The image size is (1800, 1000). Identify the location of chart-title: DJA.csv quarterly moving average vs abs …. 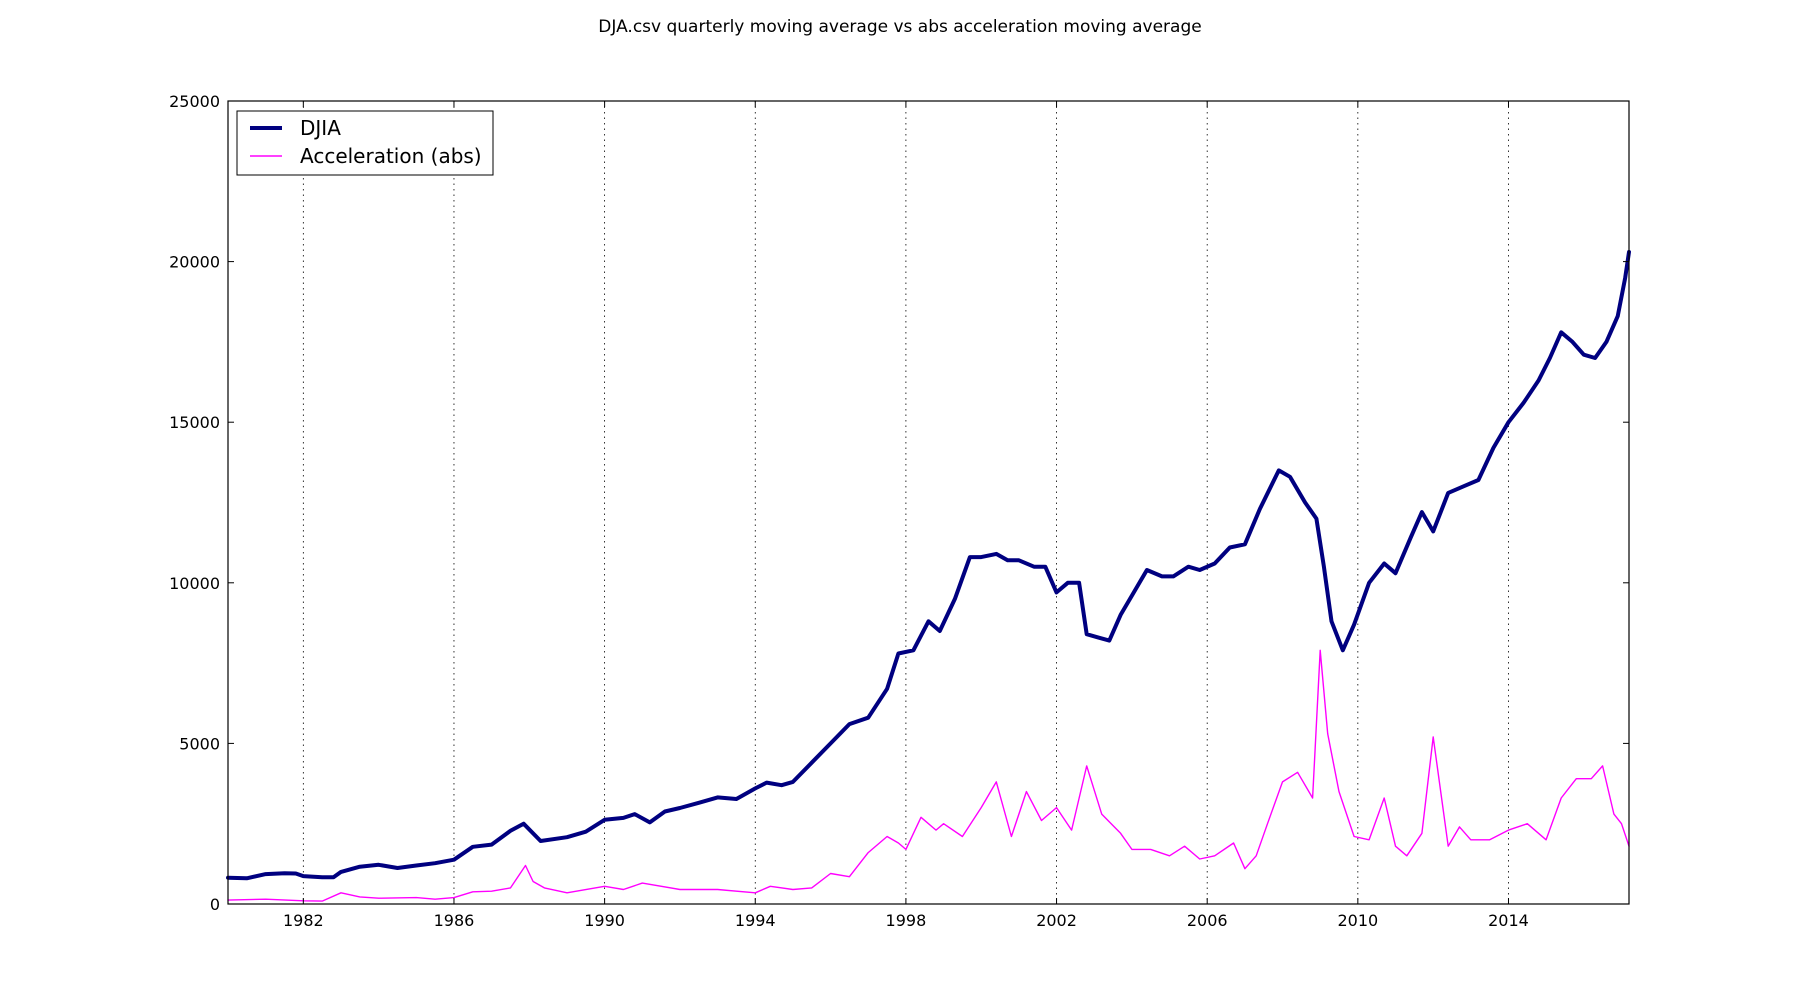
(900, 27).